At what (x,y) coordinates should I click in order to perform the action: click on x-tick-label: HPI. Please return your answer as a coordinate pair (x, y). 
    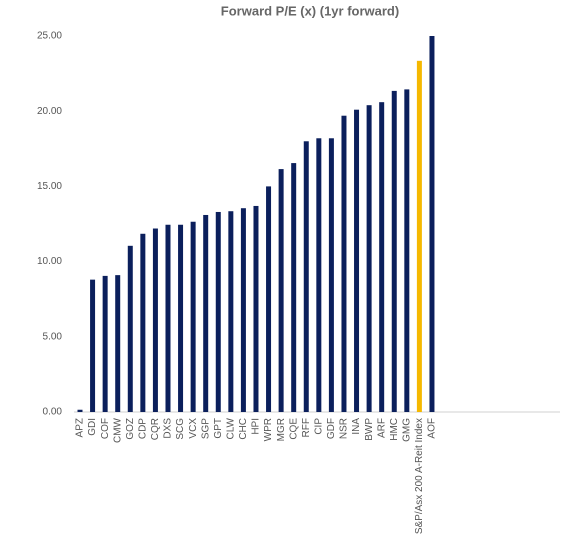
    Looking at the image, I should click on (256, 426).